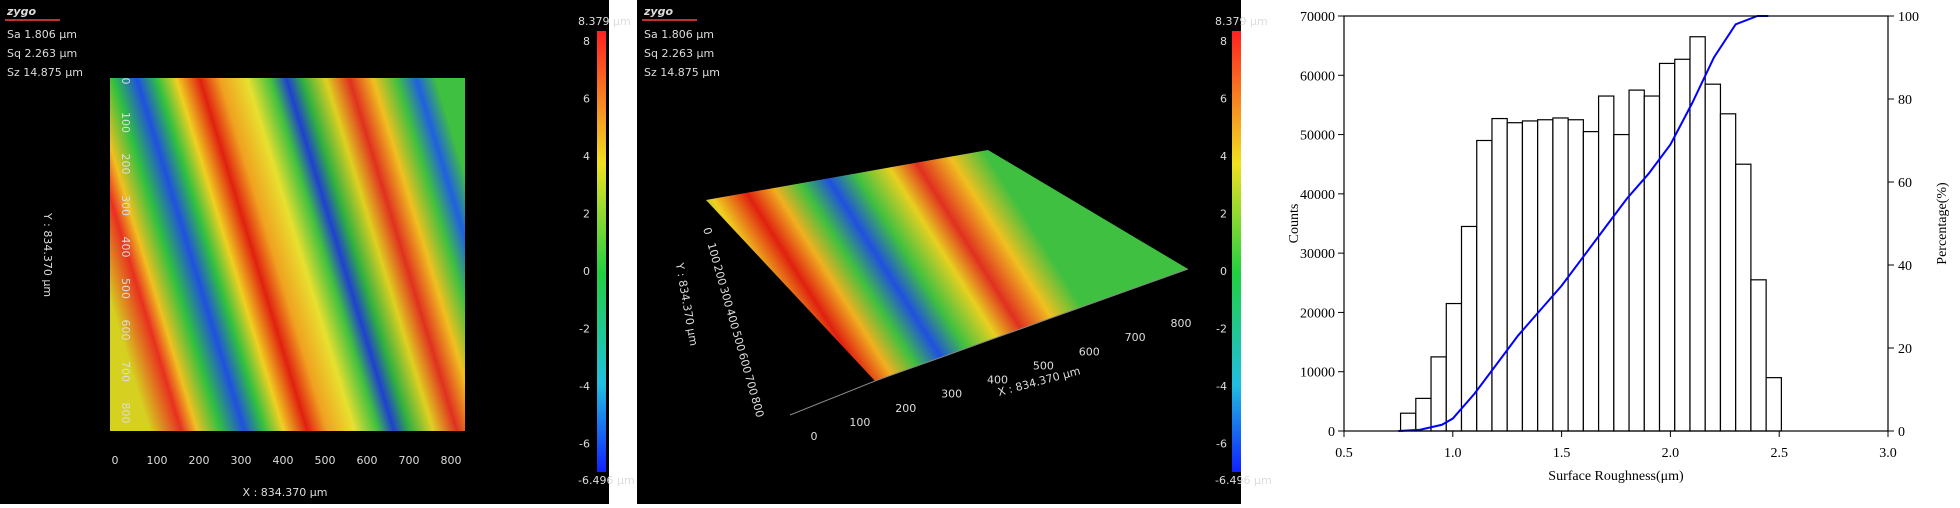  I want to click on colorbar-tick: 8, so click(1223, 41).